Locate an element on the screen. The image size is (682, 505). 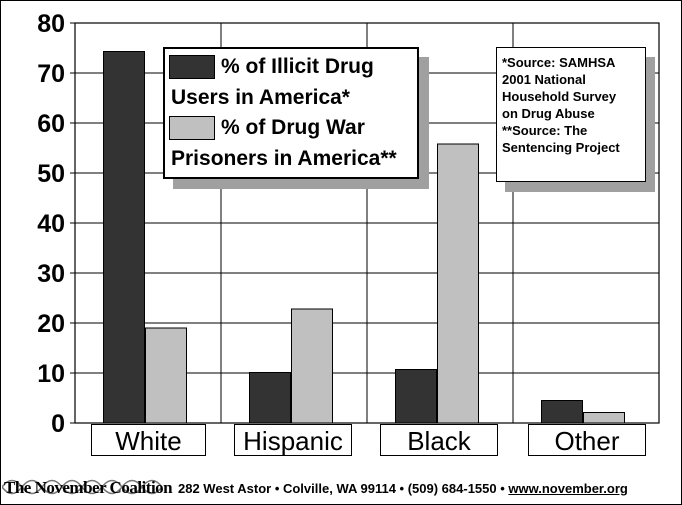
y-tick-labels: 0 10 20 30 40 50 60 70 80 is located at coordinates (51, 224).